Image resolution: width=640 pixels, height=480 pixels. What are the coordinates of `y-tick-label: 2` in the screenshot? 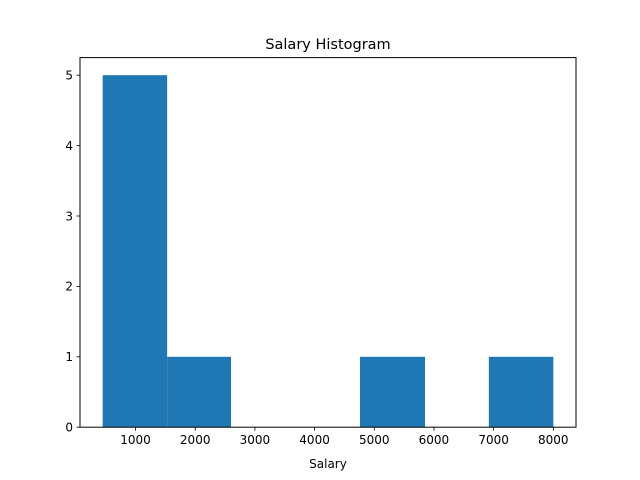 It's located at (69, 287).